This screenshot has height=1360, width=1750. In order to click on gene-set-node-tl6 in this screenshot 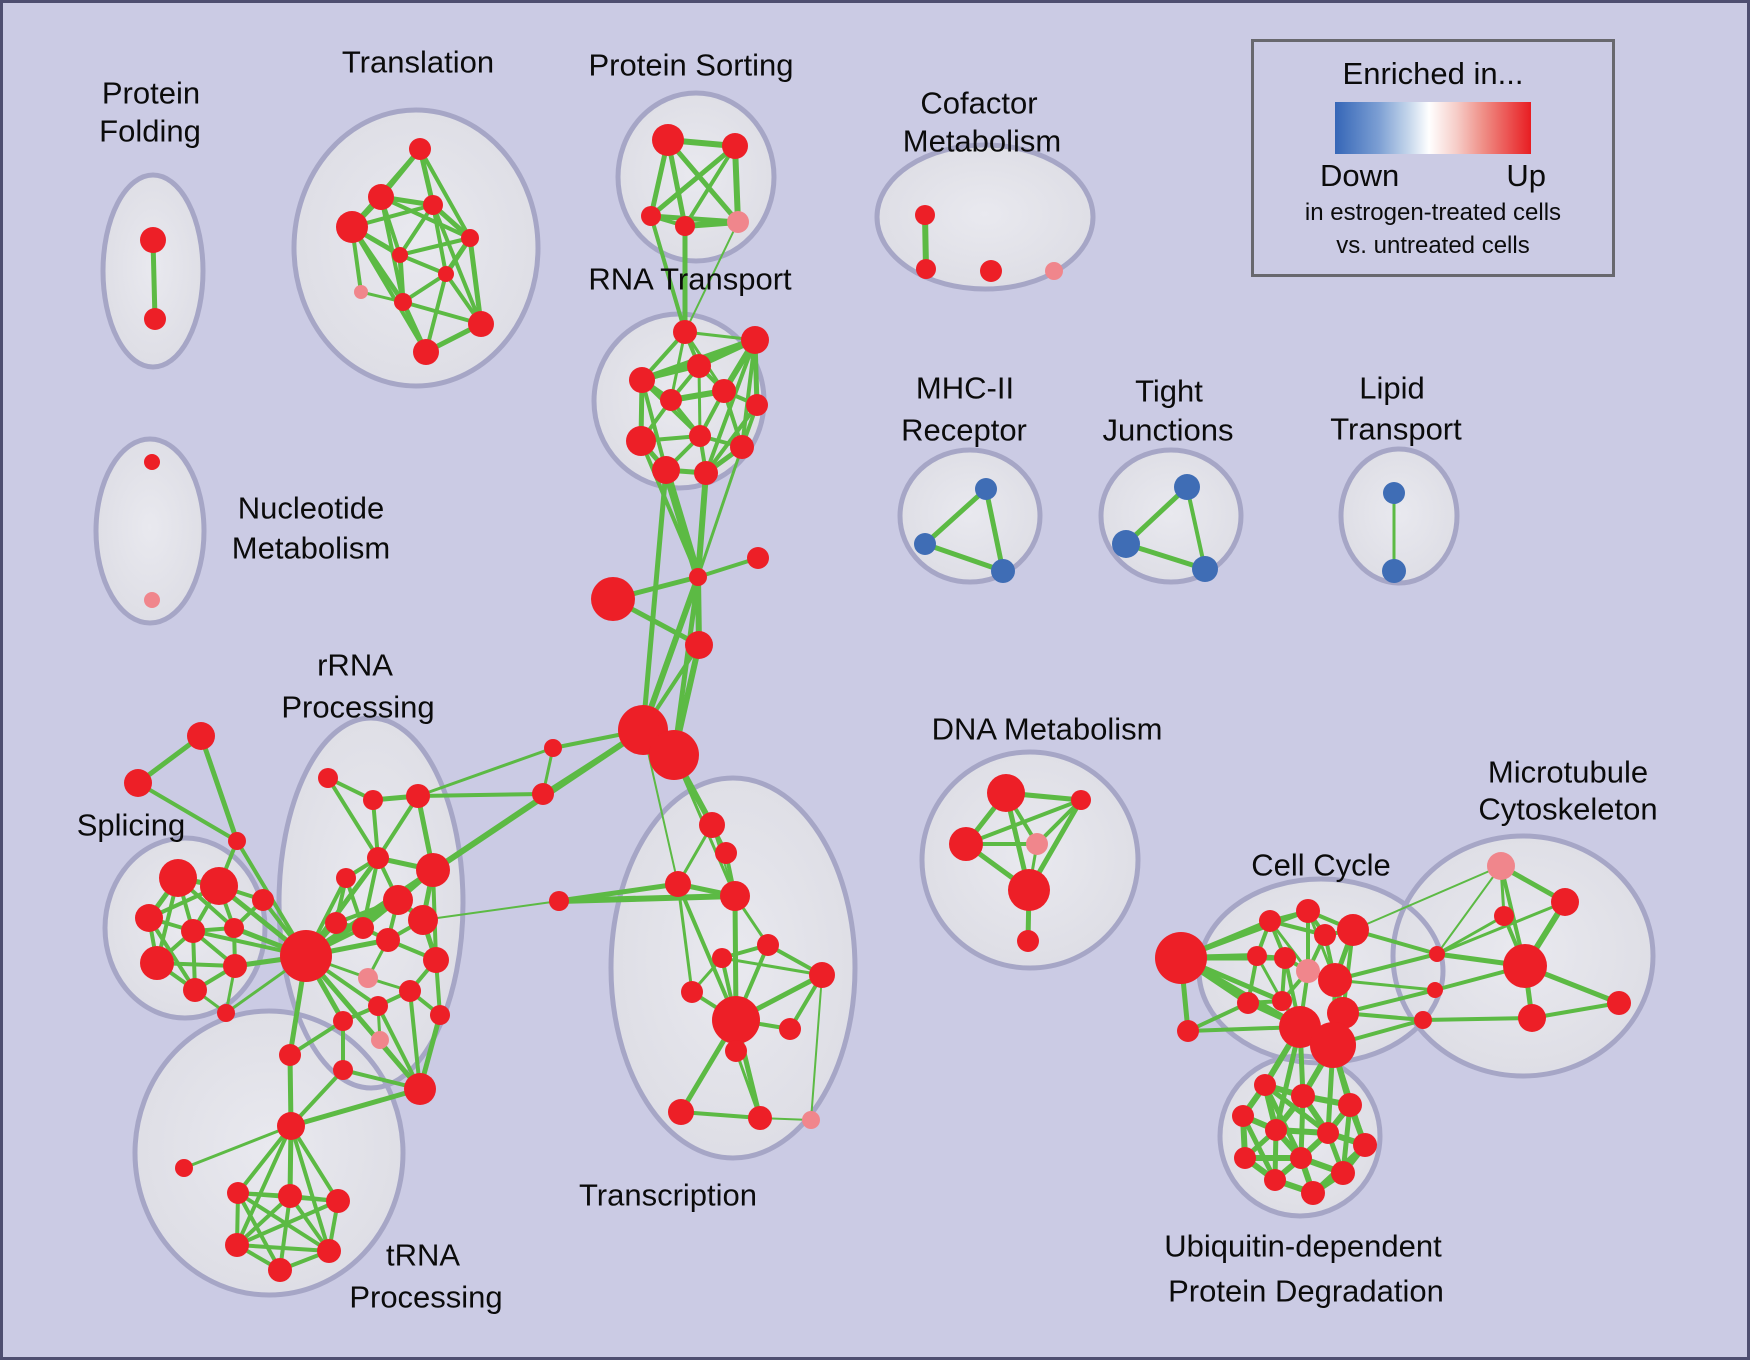, I will do `click(446, 274)`.